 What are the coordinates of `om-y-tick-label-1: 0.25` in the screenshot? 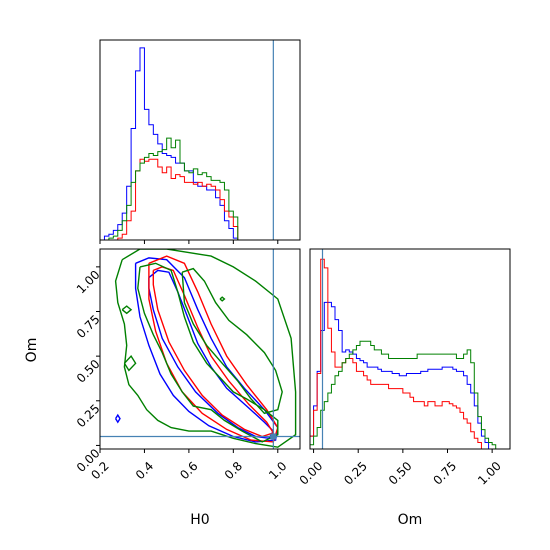 It's located at (88, 415).